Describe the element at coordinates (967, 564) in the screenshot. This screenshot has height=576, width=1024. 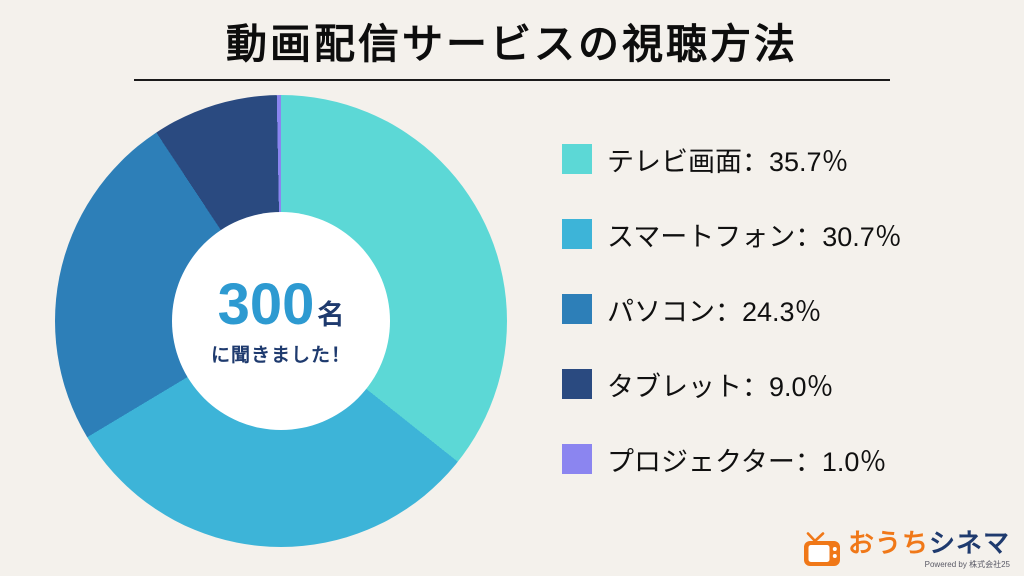
I see `powered-by-text: Powered by 株式会社25` at that location.